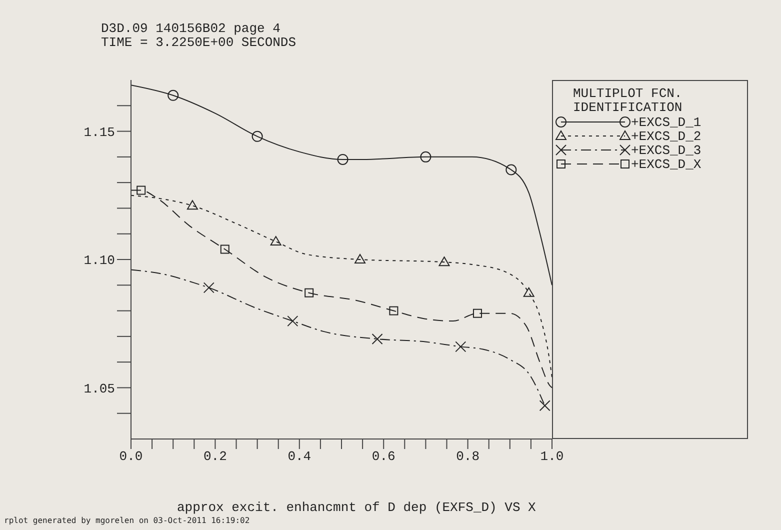 The image size is (781, 530). Describe the element at coordinates (384, 456) in the screenshot. I see `x-tick-label: 0.6` at that location.